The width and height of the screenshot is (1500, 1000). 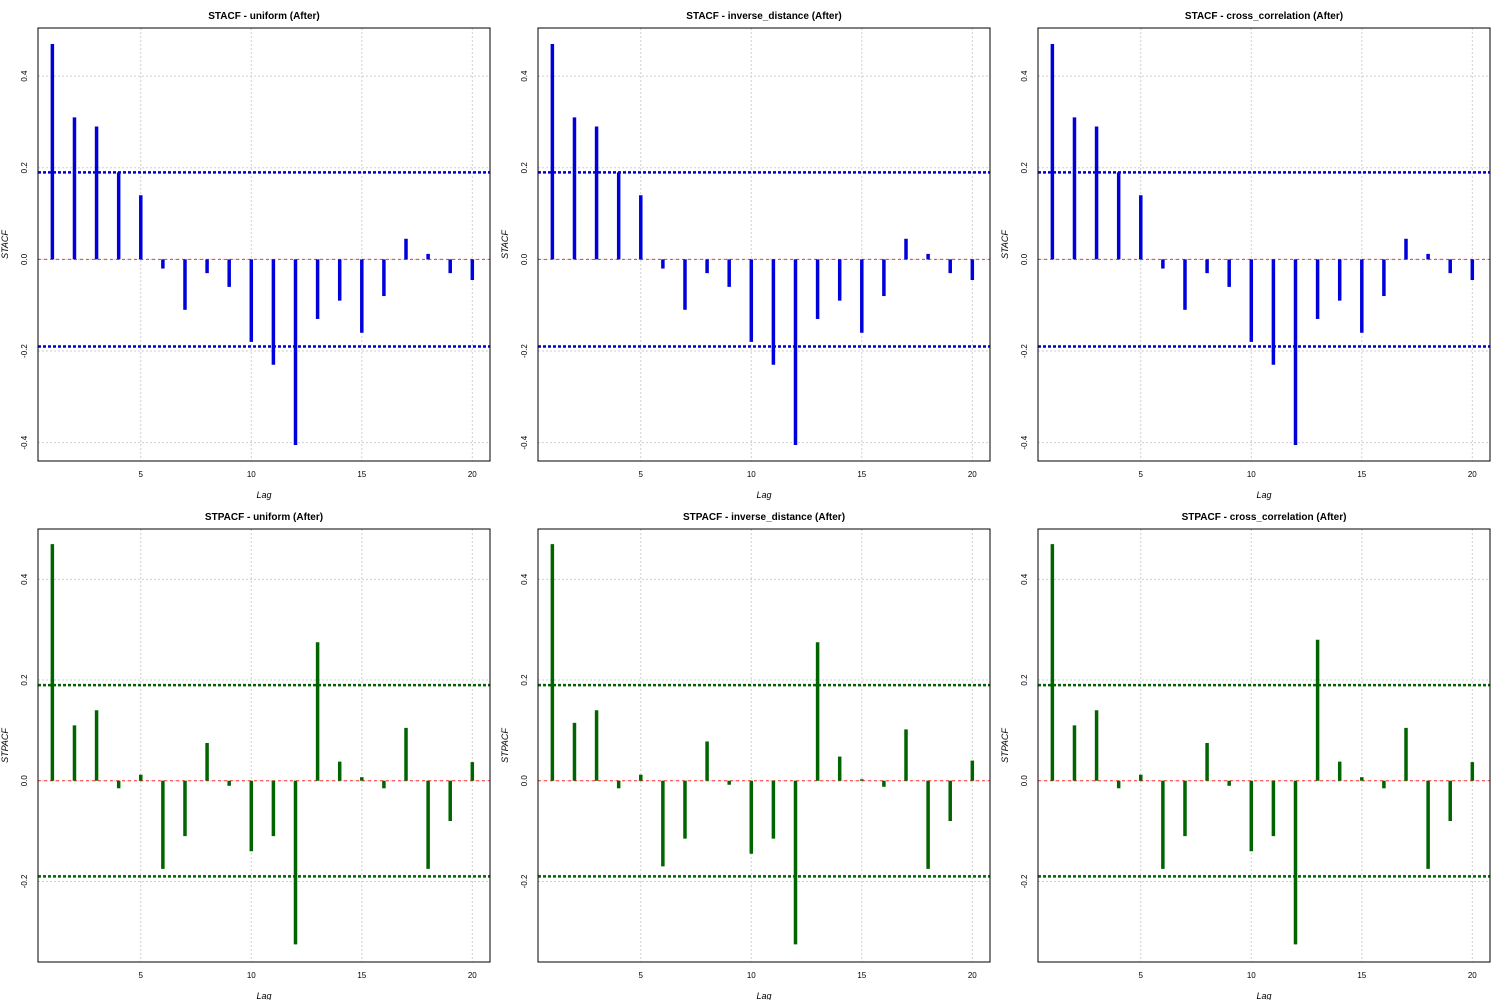 I want to click on chart-title: STACF - inverse_distance (After), so click(x=763, y=16).